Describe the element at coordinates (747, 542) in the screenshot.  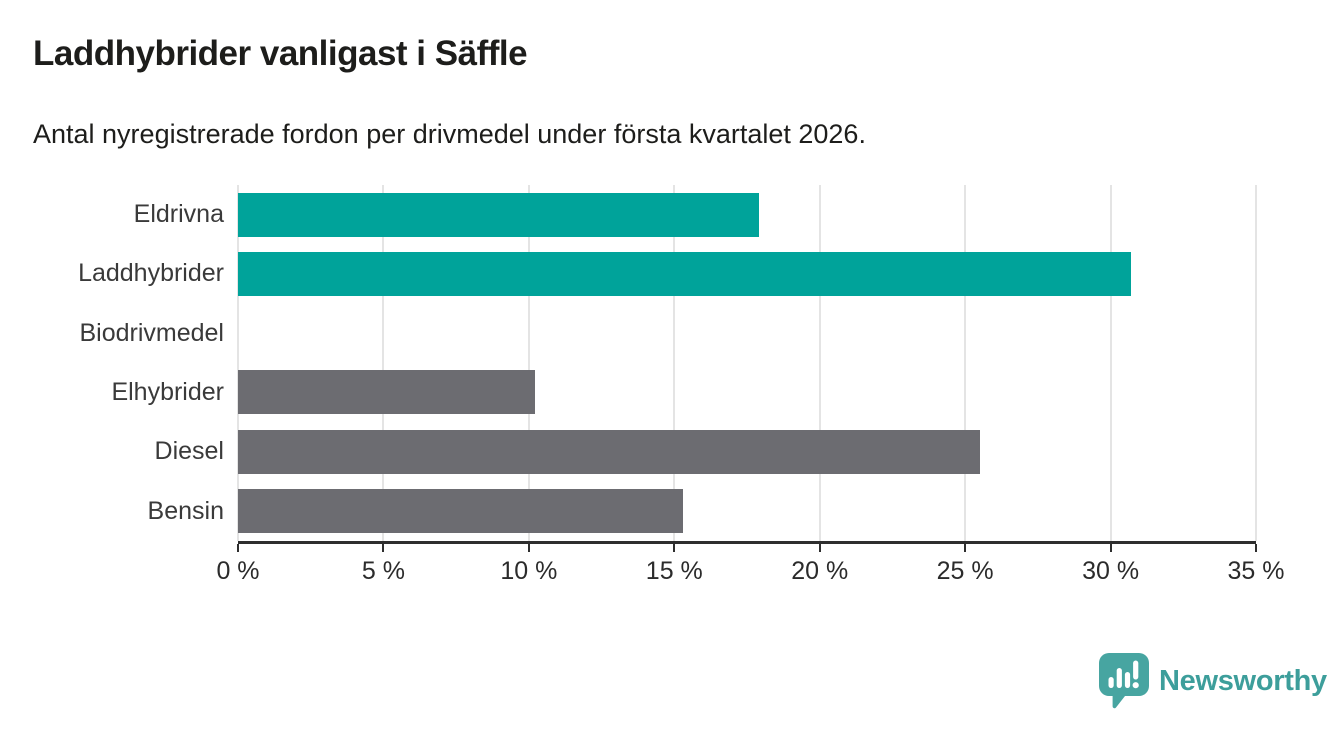
I see `x-axis-line` at that location.